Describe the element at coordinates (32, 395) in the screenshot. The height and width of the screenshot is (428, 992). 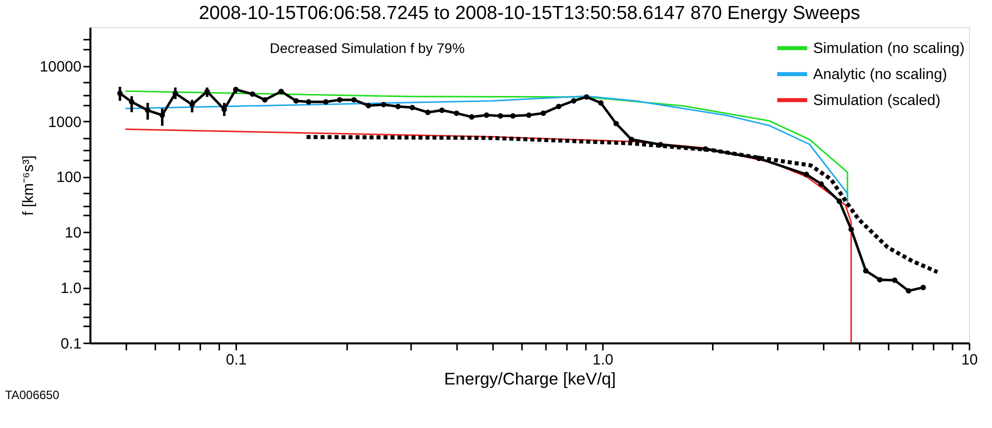
I see `text: TA006650` at that location.